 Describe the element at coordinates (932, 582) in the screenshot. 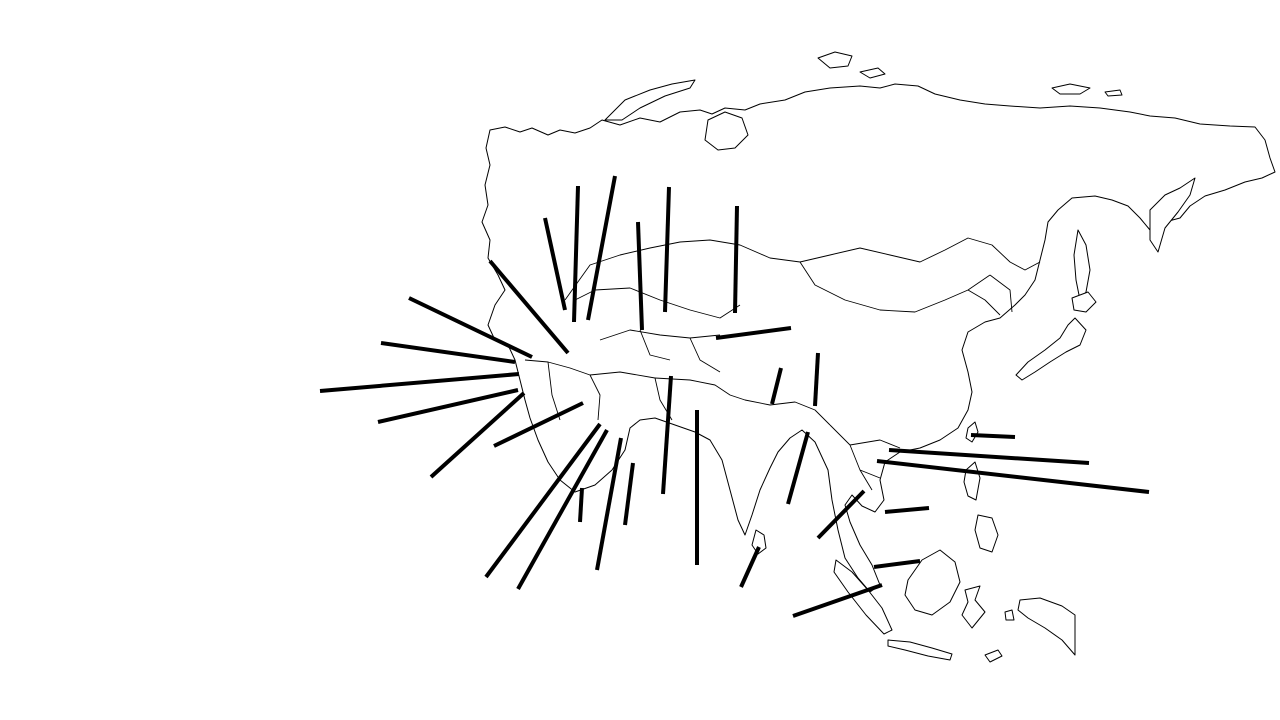

I see `borneo-outline` at that location.